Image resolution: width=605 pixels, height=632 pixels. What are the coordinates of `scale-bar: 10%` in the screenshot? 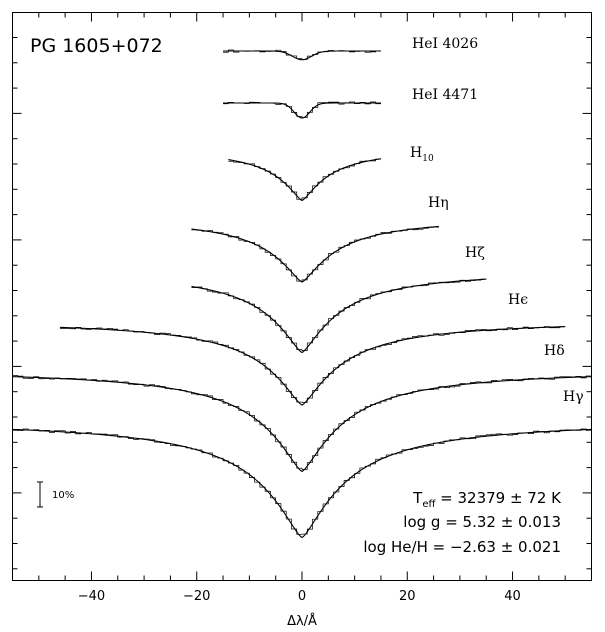 It's located at (55, 494).